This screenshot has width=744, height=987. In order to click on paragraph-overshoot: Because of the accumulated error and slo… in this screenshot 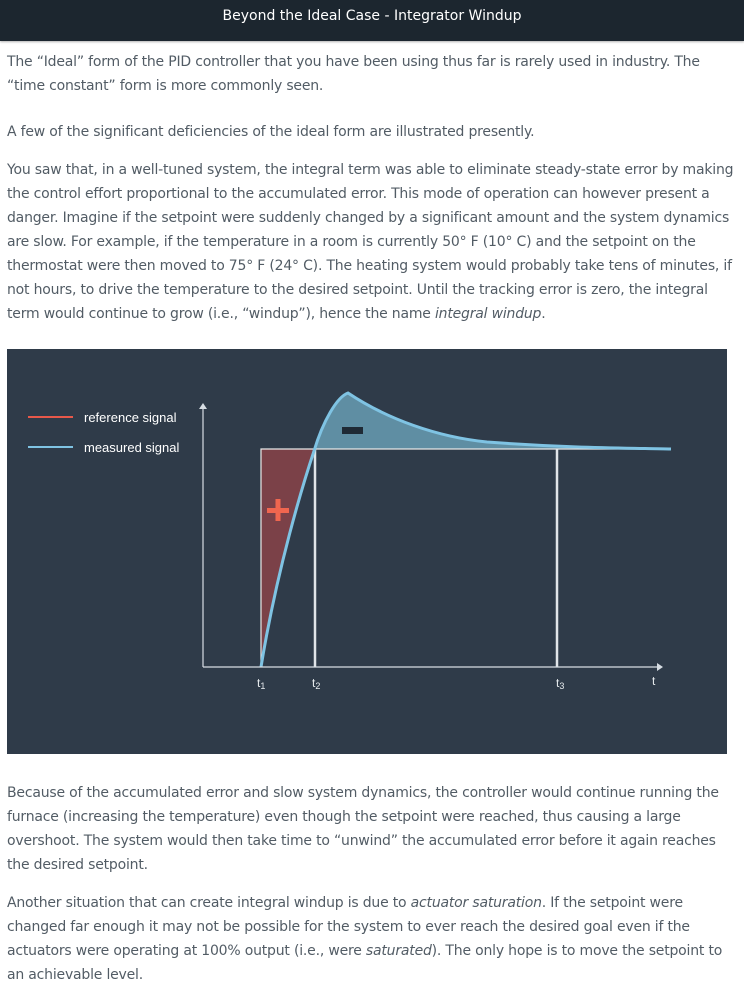, I will do `click(363, 829)`.